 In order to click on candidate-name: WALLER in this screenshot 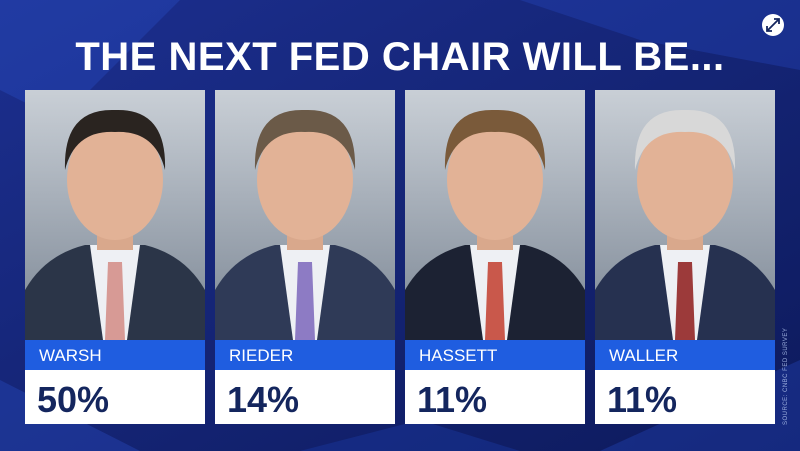, I will do `click(643, 355)`.